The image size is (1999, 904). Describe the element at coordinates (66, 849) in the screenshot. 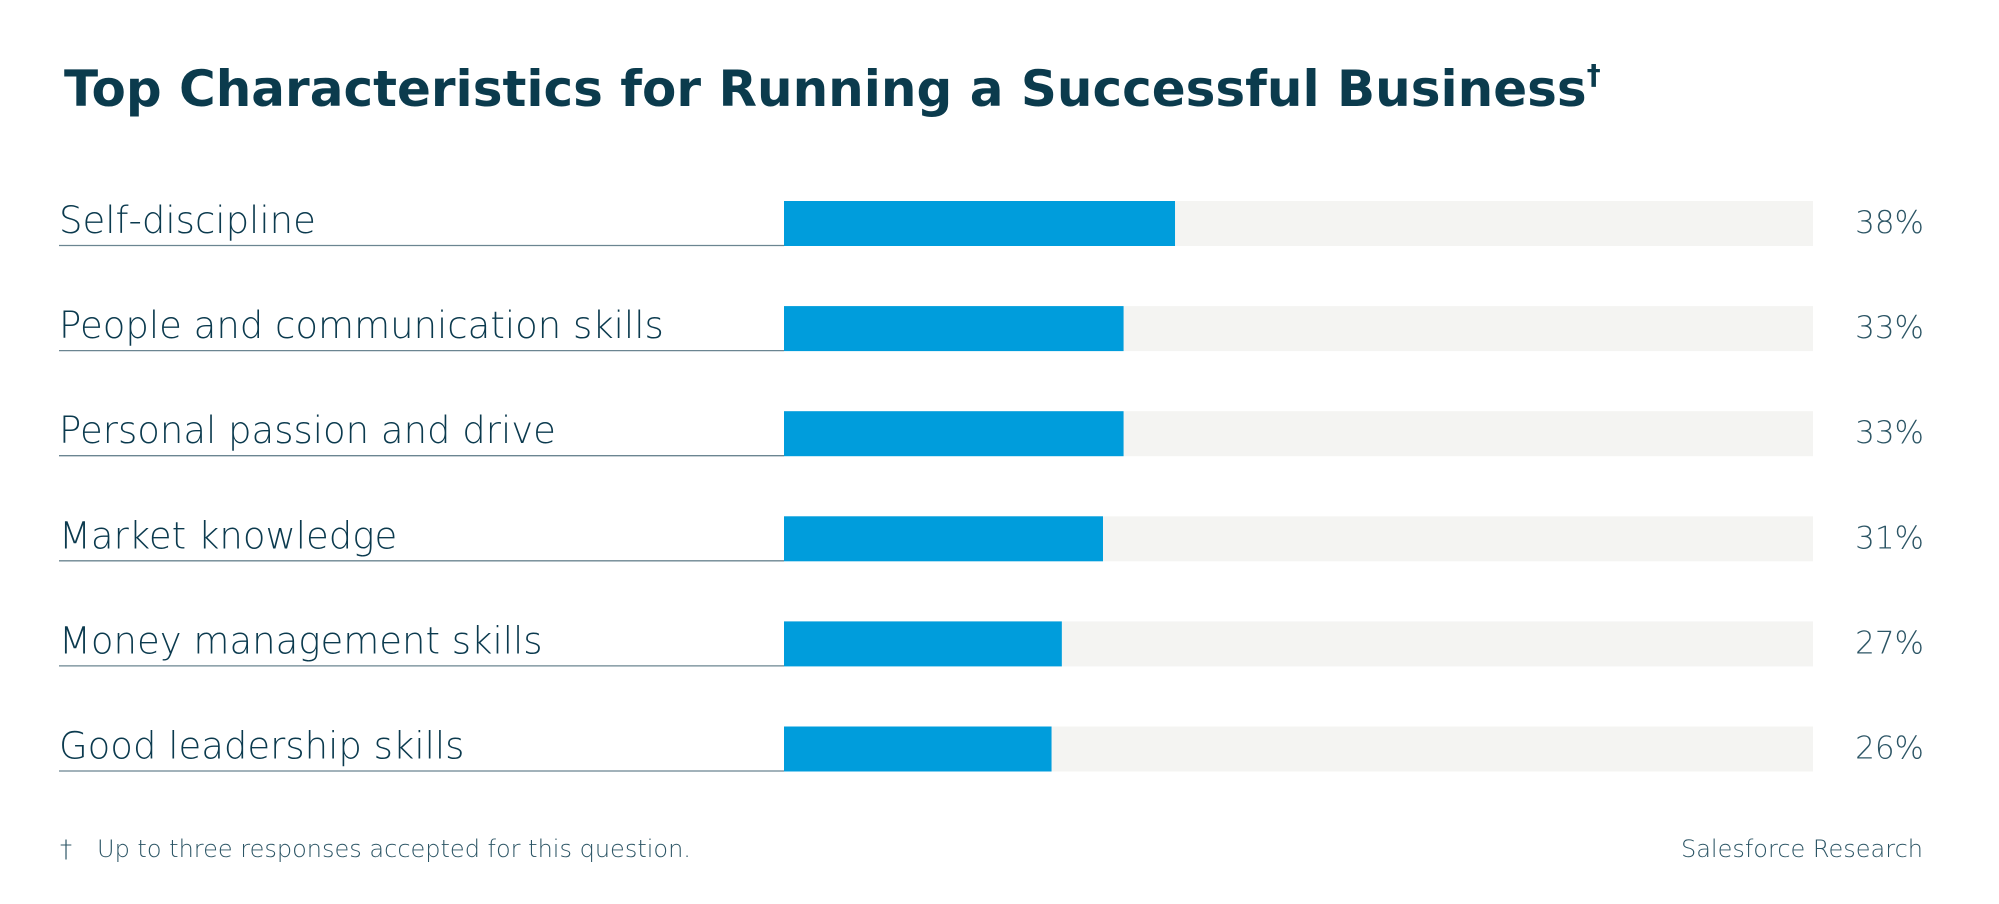

I see `footnote-marker: †` at that location.